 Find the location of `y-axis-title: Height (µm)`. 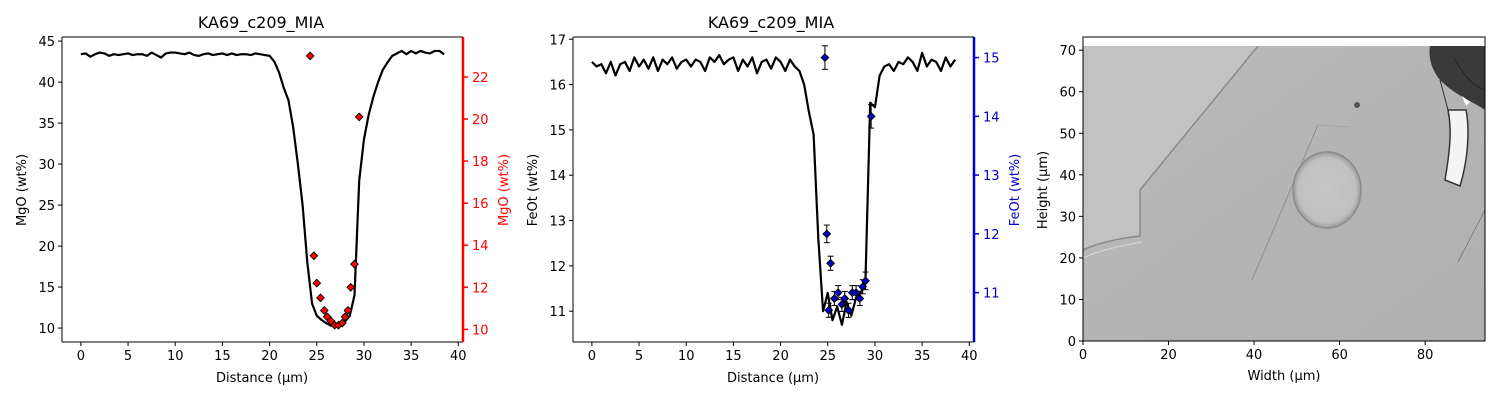

y-axis-title: Height (µm) is located at coordinates (1043, 190).